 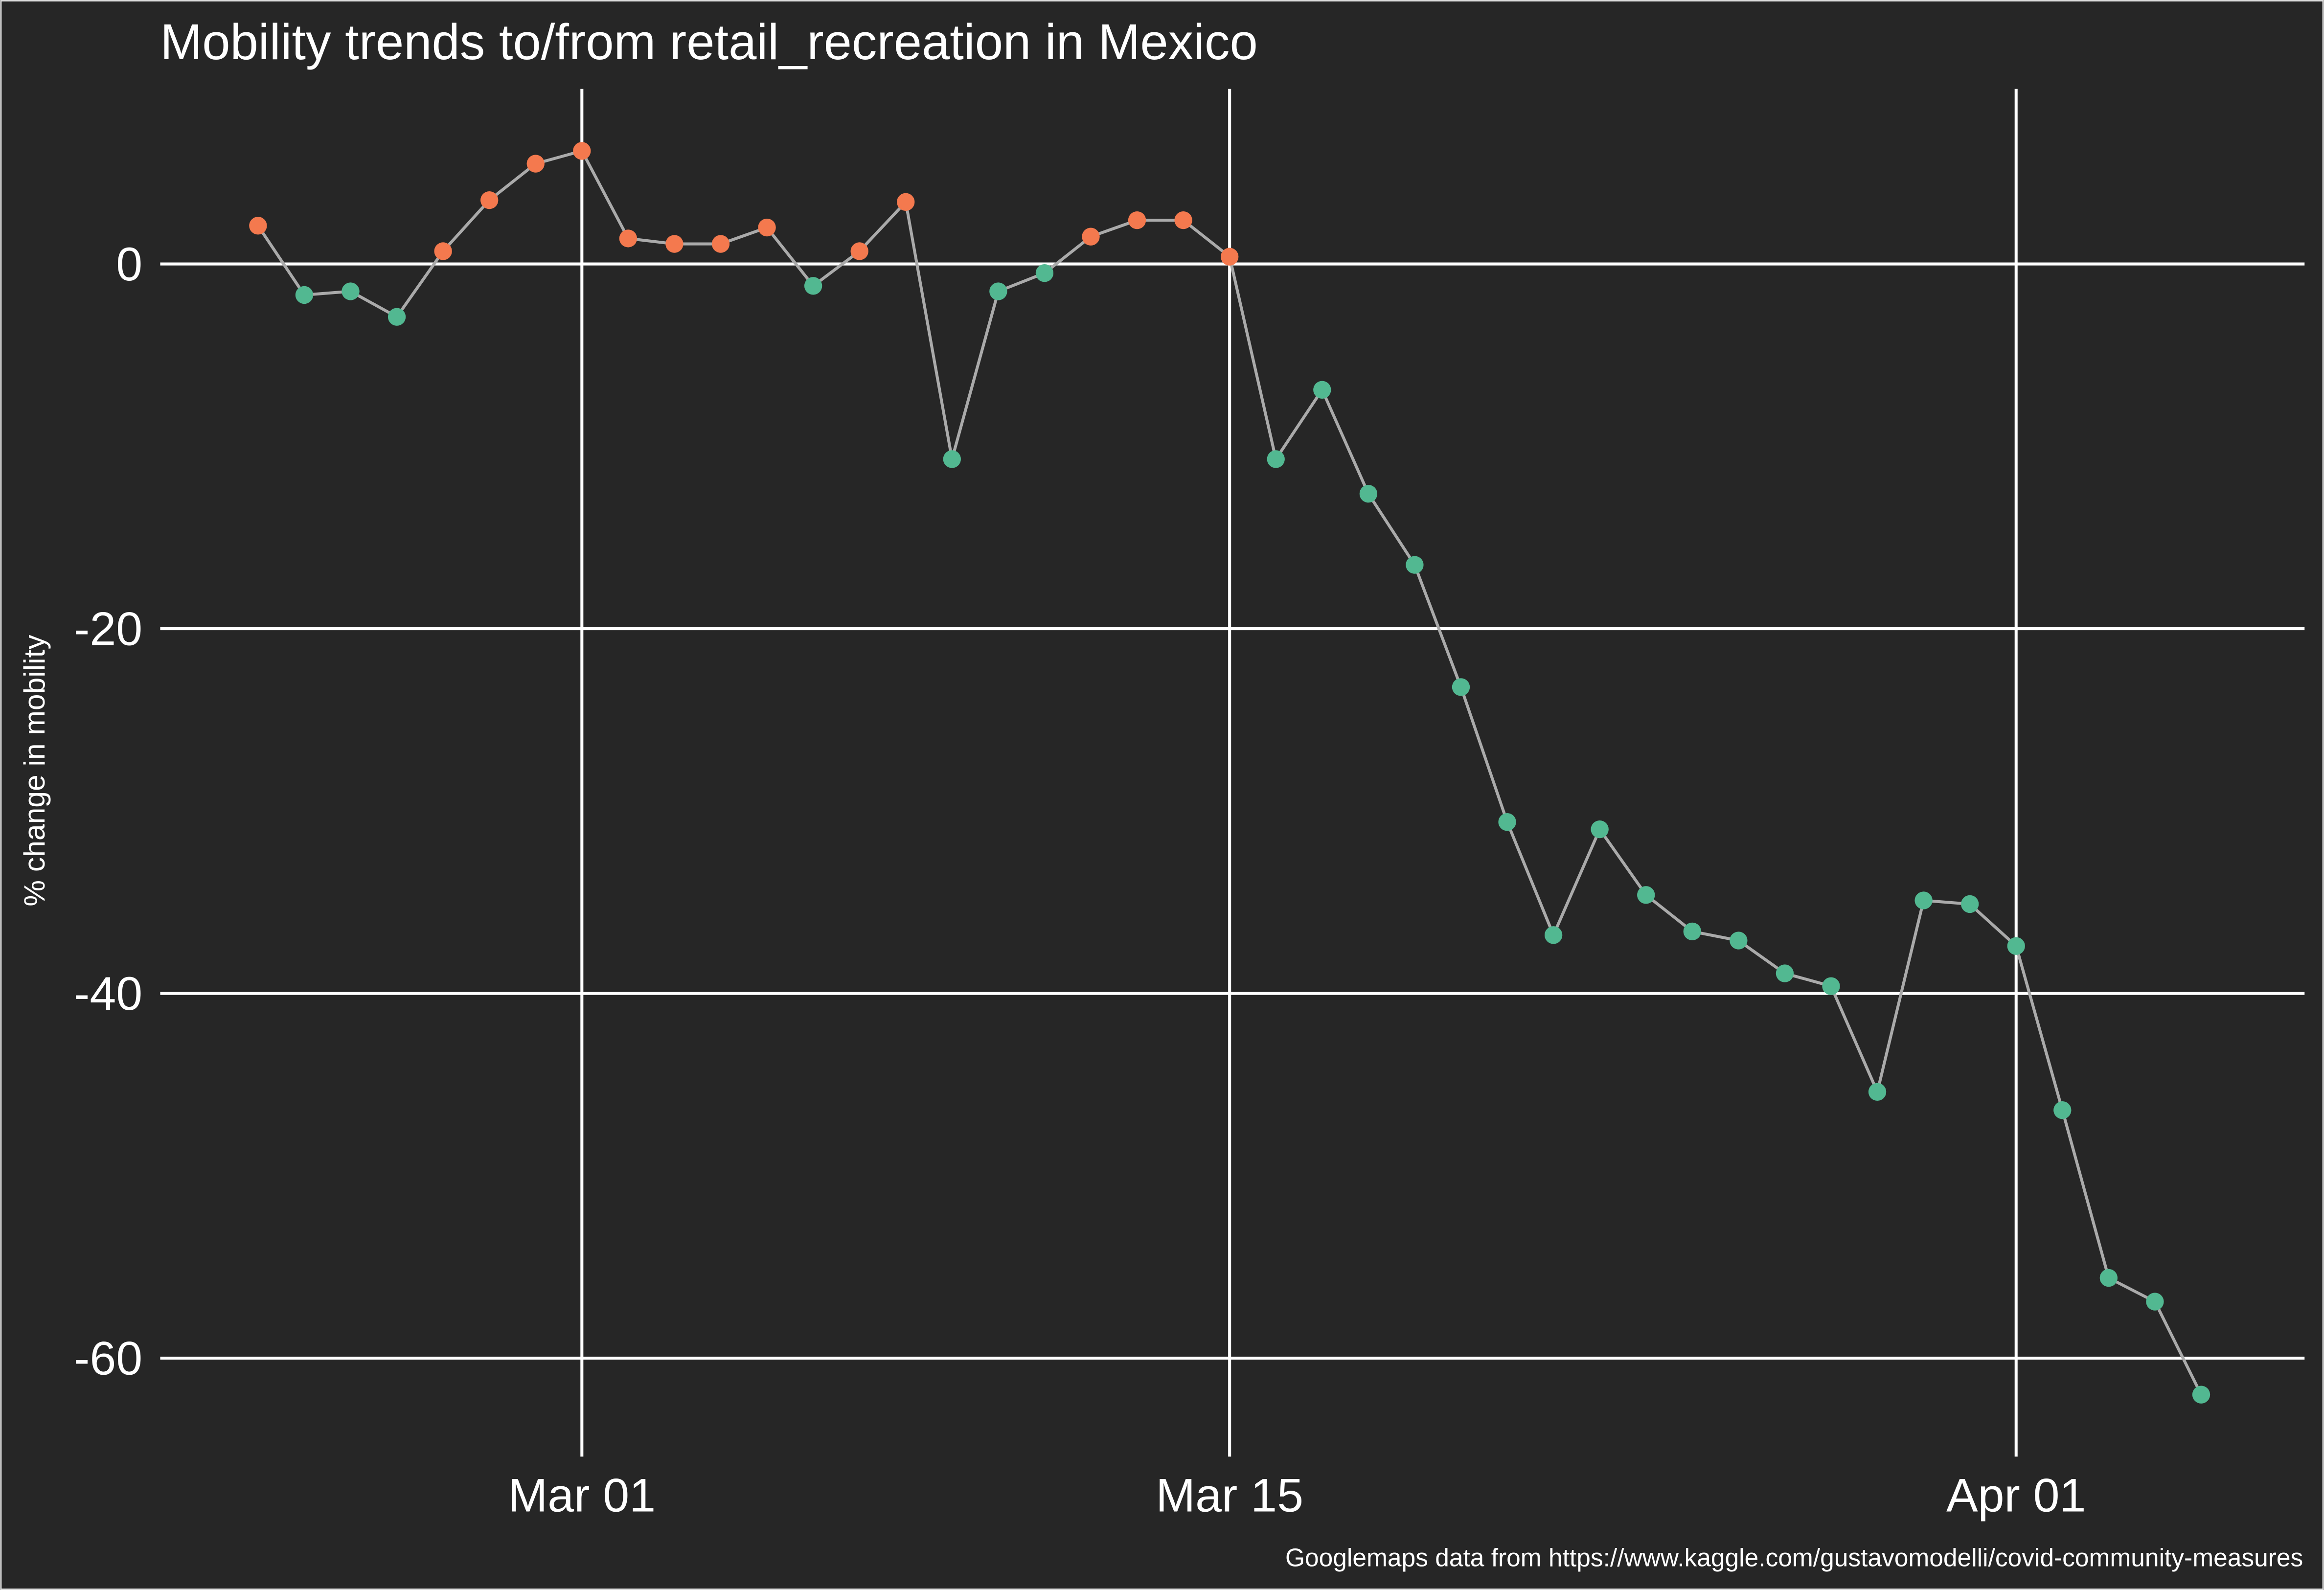 What do you see at coordinates (582, 1495) in the screenshot?
I see `x-tick-label: Mar 01` at bounding box center [582, 1495].